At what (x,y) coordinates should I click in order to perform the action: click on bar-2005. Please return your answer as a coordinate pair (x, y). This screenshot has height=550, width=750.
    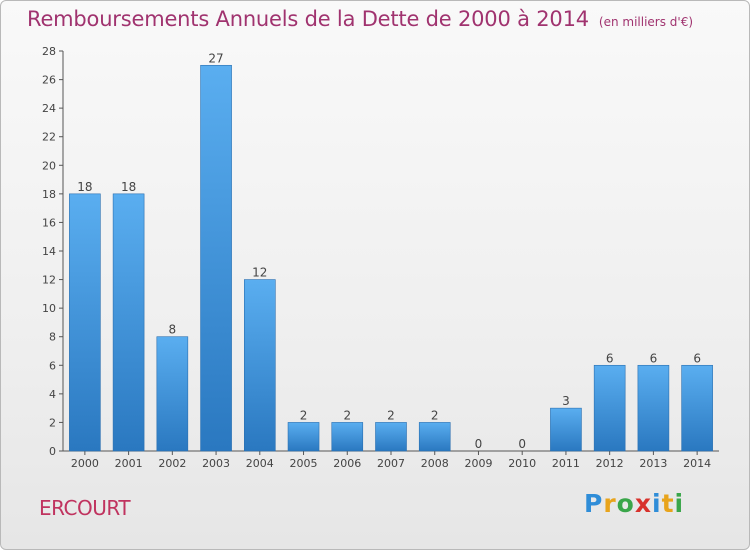
    Looking at the image, I should click on (303, 437).